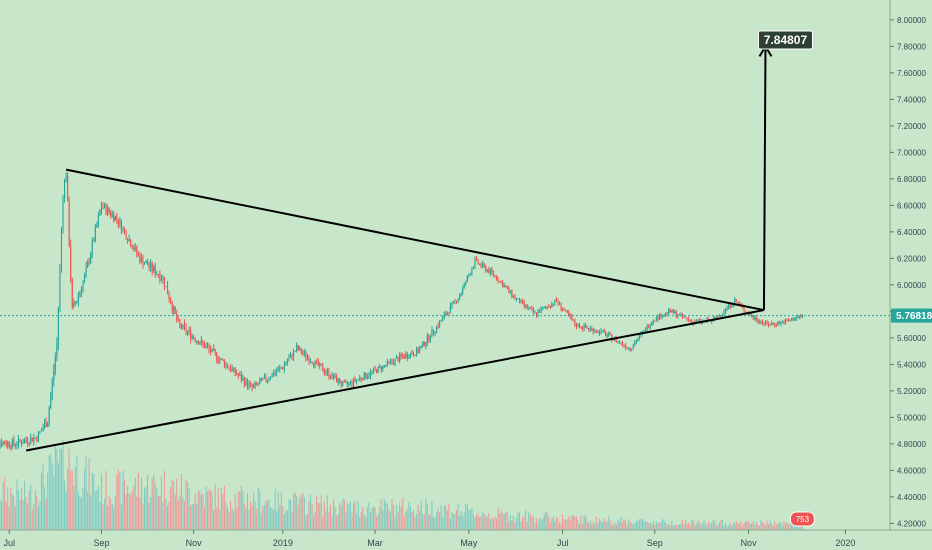  I want to click on current-price-text: 5.76818, so click(914, 316).